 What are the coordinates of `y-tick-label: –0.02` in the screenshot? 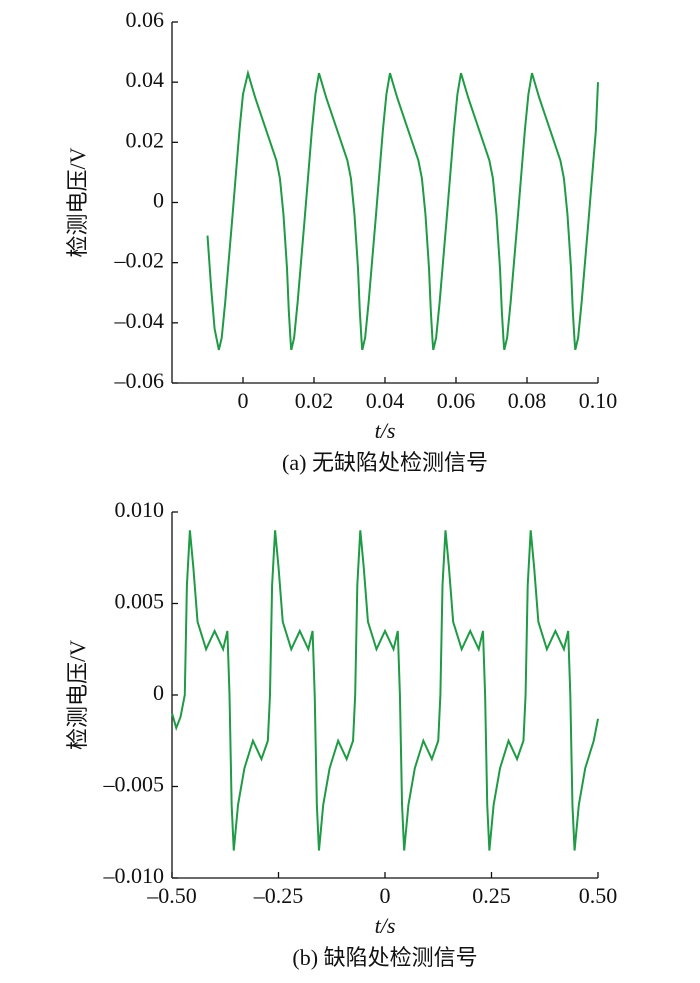 It's located at (139, 260).